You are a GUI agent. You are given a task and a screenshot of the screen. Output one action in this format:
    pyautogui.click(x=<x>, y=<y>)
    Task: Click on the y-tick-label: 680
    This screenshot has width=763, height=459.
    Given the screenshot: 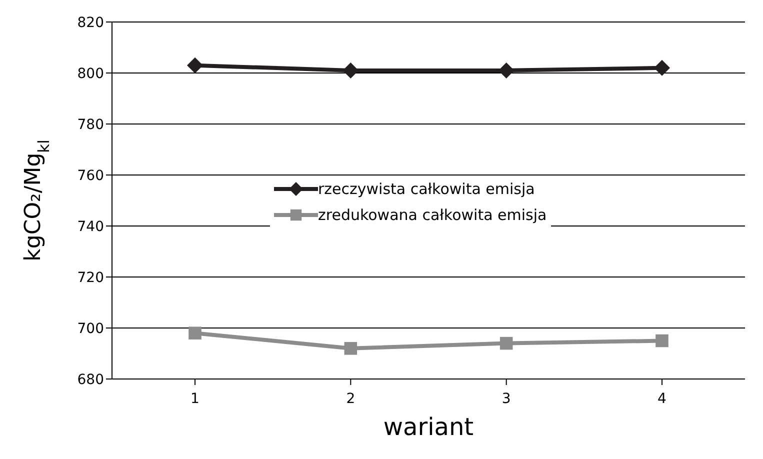 What is the action you would take?
    pyautogui.click(x=90, y=380)
    